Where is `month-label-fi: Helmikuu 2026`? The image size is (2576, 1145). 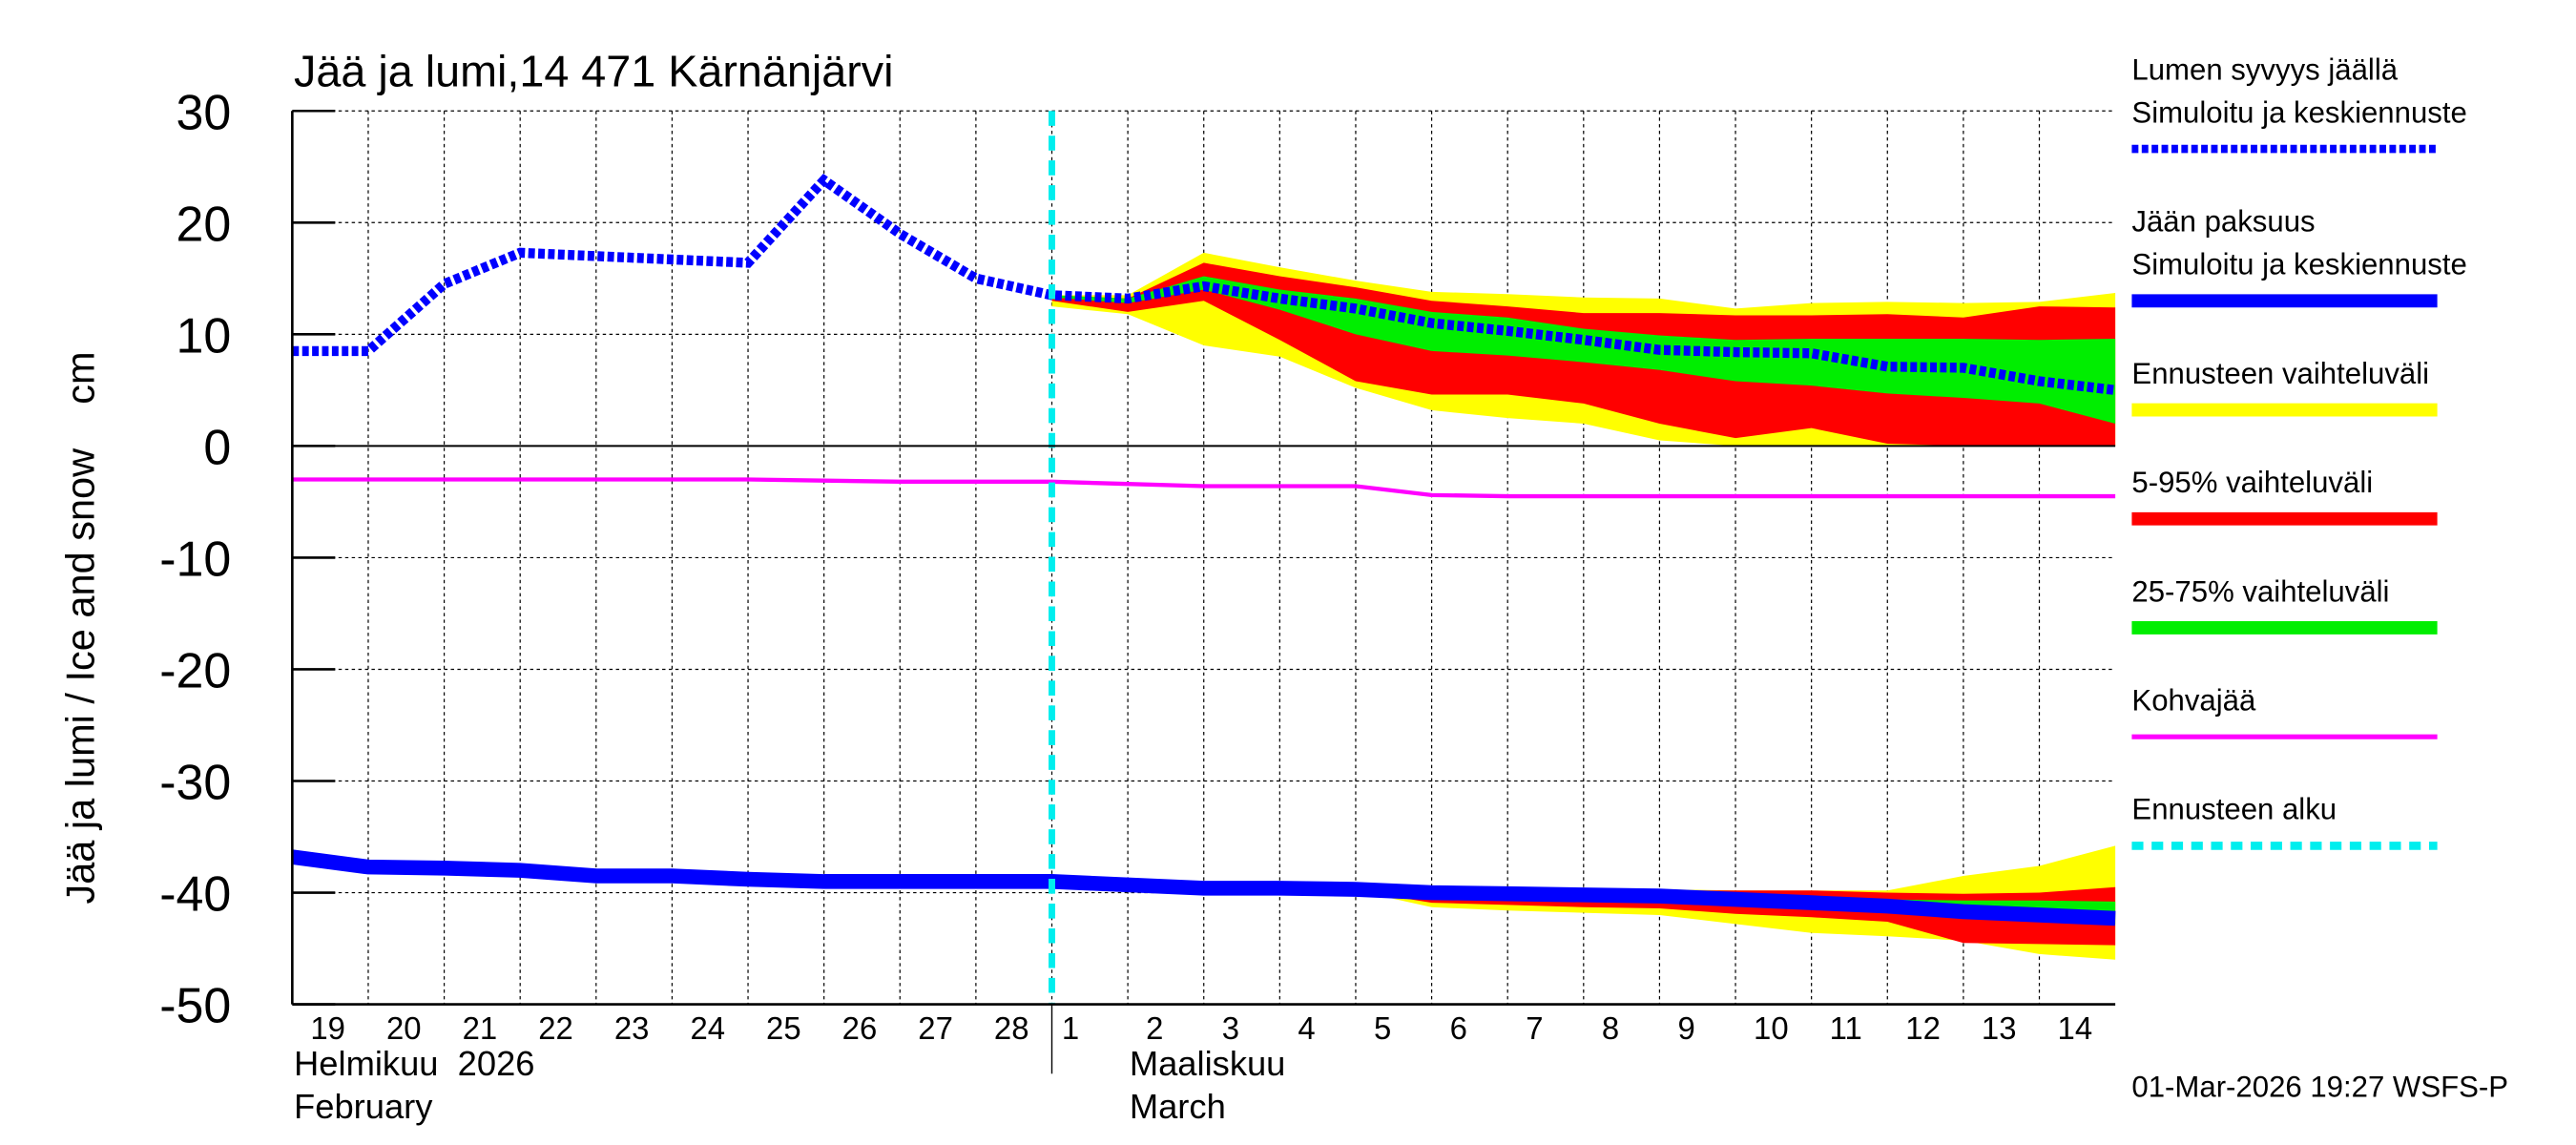
month-label-fi: Helmikuu 2026 is located at coordinates (414, 1064).